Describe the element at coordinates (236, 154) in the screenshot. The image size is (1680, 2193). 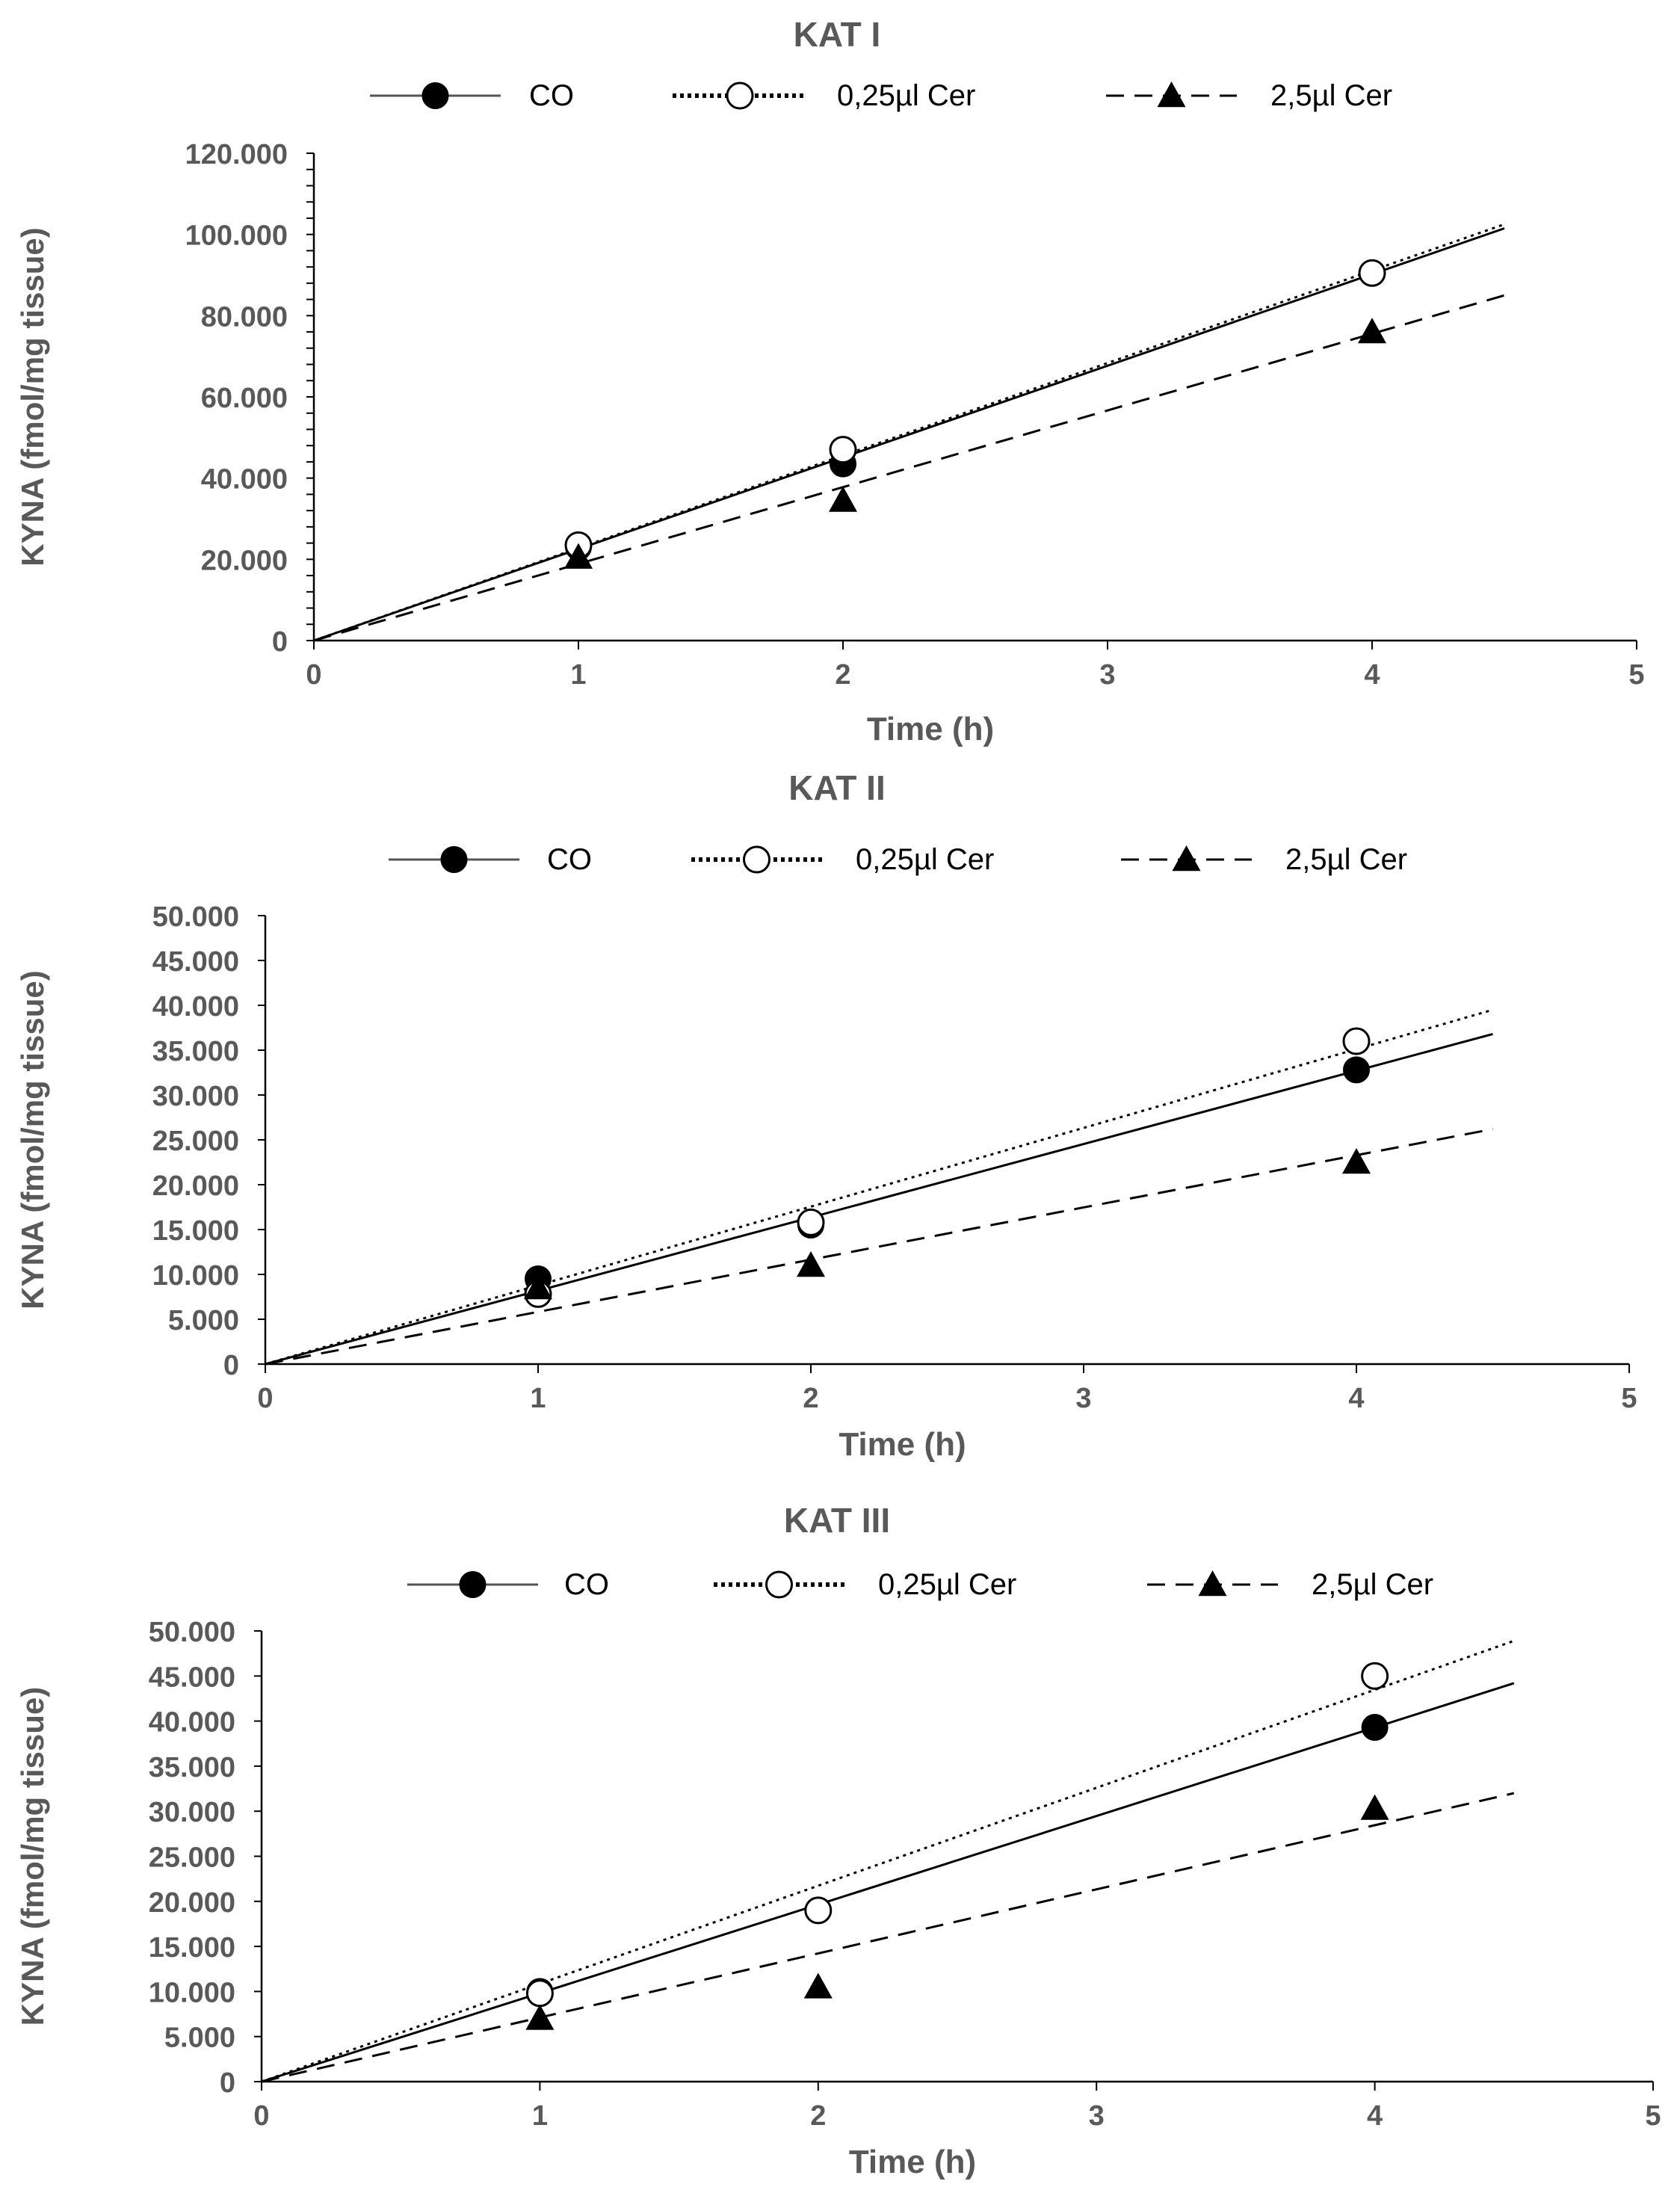
I see `y-tick-label: 120.000` at that location.